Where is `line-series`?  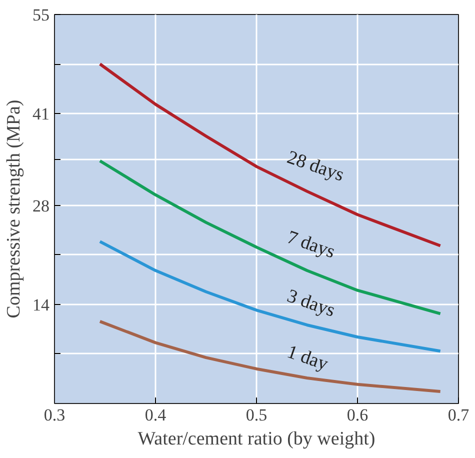 line-series is located at coordinates (270, 356).